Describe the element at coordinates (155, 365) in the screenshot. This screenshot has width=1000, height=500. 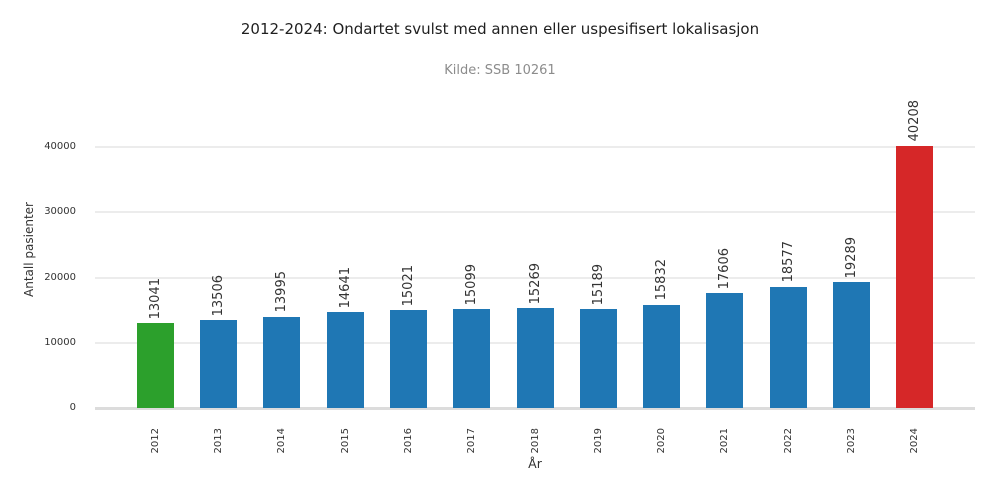
I see `bar-2012` at that location.